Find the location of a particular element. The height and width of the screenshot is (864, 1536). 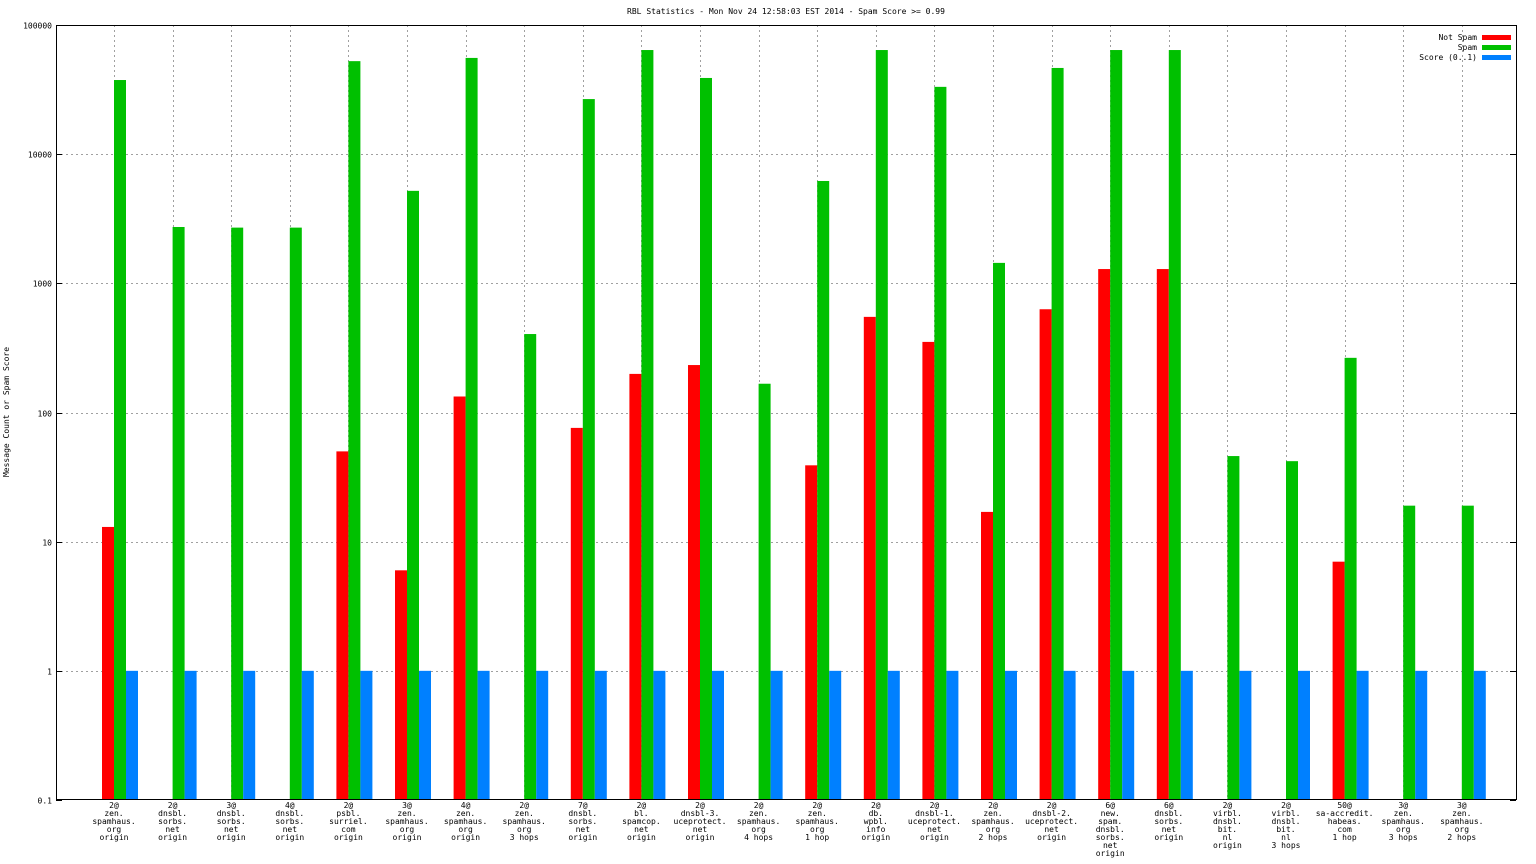

y-axis-label: Message Count or Spam Score is located at coordinates (6, 412).